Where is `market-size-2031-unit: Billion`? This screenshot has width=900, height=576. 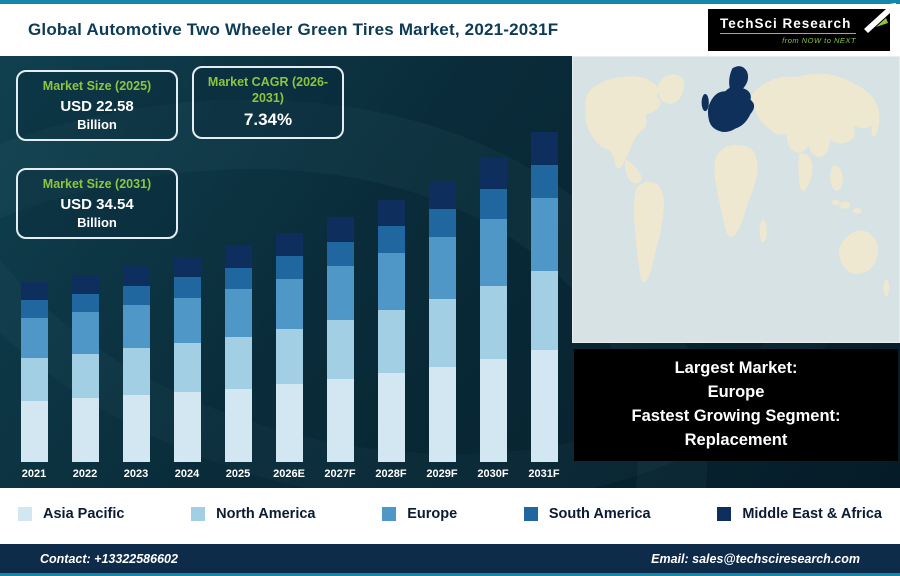
market-size-2031-unit: Billion is located at coordinates (97, 222).